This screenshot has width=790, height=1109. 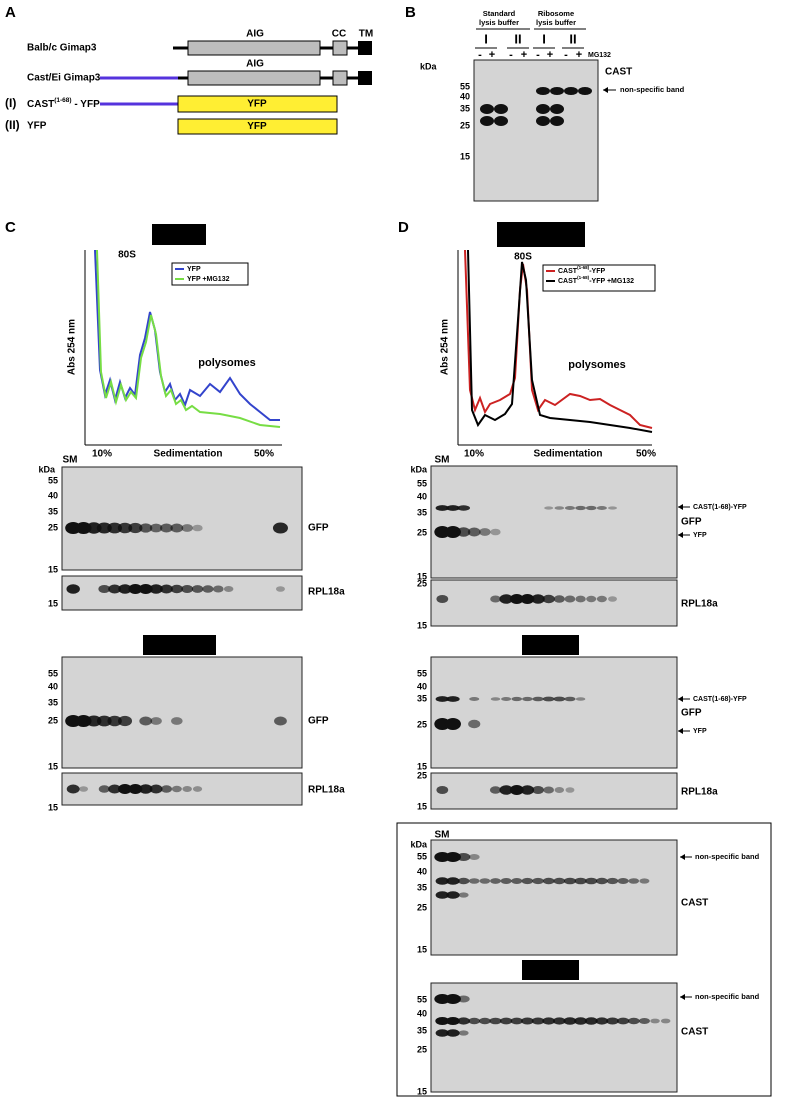 I want to click on antibody-label: GFP, so click(x=318, y=721).